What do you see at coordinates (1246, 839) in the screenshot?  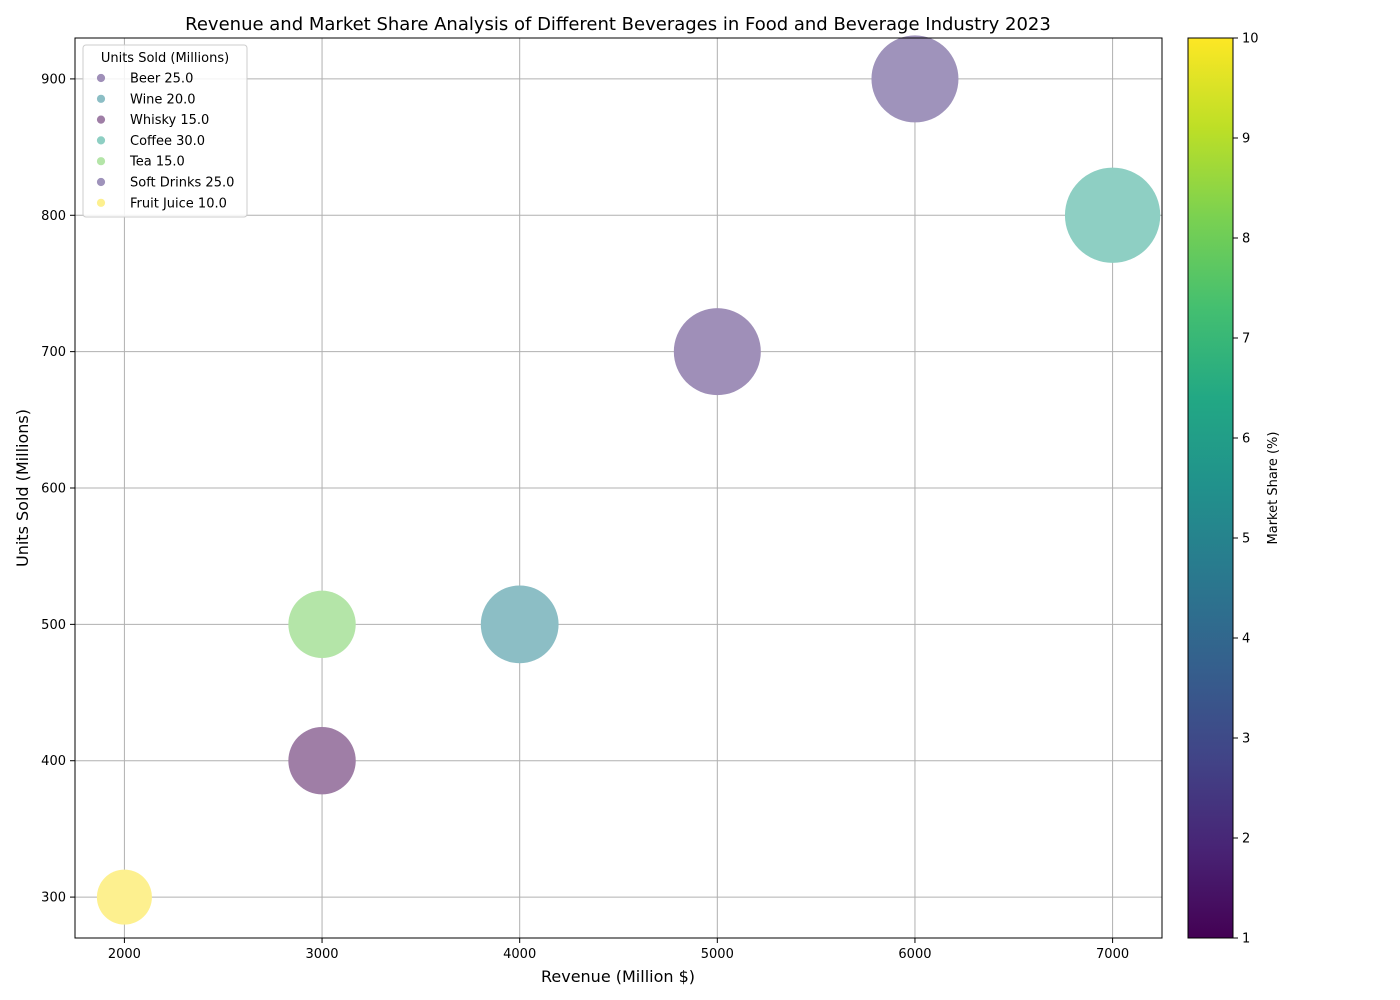 I see `colorbar-tick-label: 2` at bounding box center [1246, 839].